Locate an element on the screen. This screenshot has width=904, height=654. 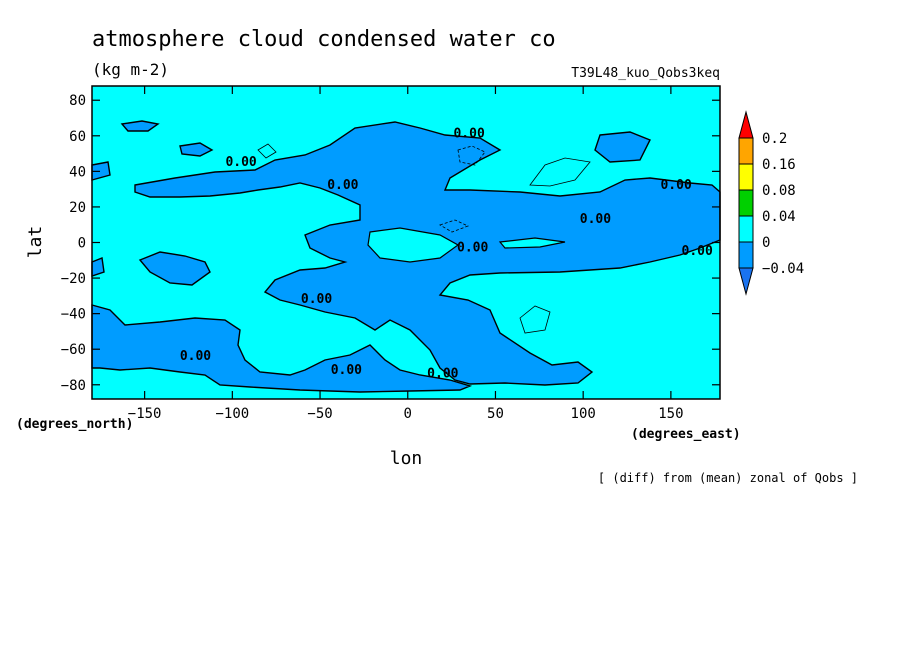
y-tick-label: −80 is located at coordinates (73, 386).